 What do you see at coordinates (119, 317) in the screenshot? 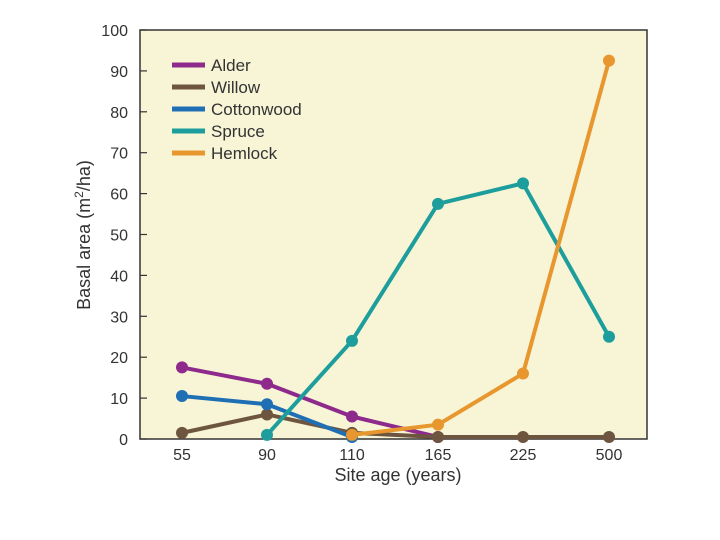
I see `y-tick-label: 30` at bounding box center [119, 317].